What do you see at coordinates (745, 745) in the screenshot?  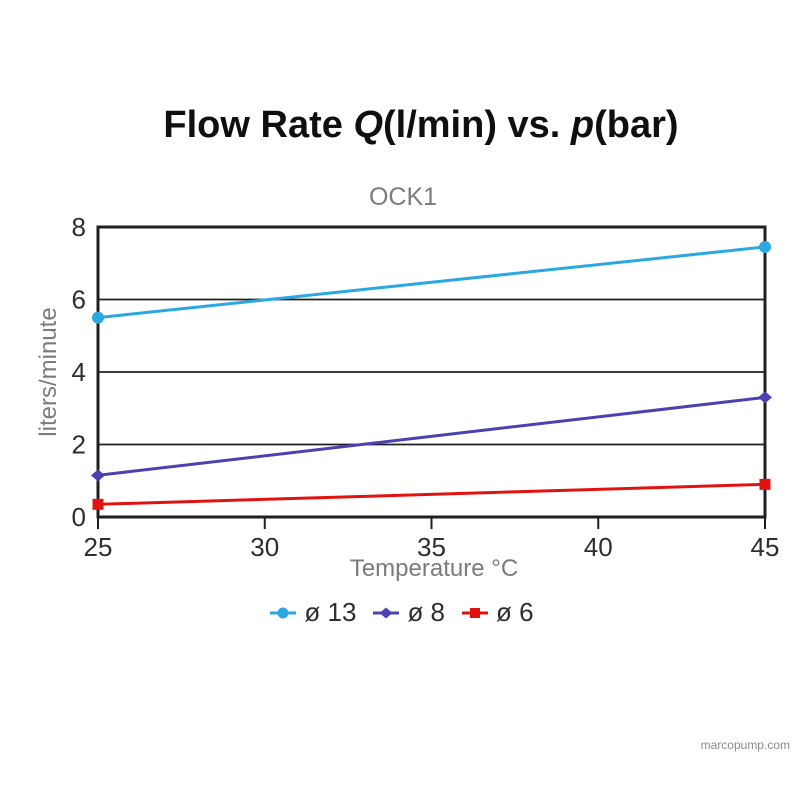 I see `watermark: marcopump.com` at bounding box center [745, 745].